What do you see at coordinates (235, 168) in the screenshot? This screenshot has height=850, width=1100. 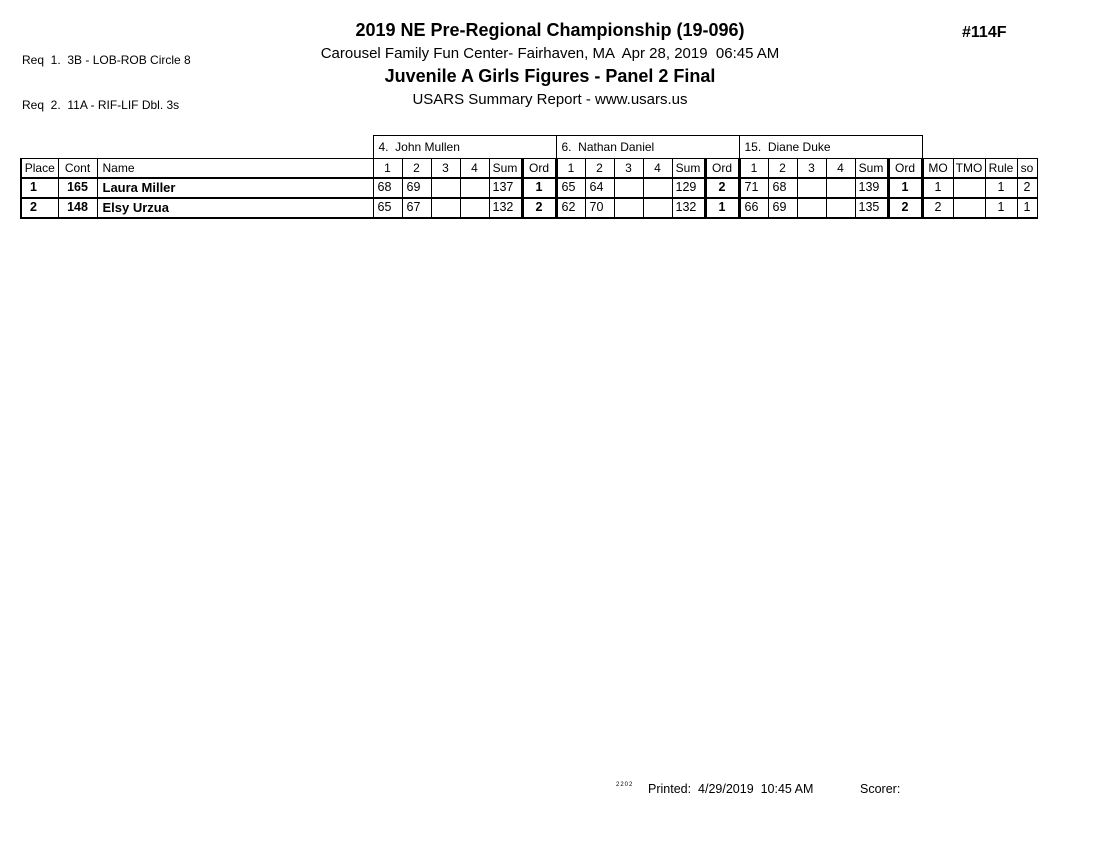 I see `col-header-name: Name` at bounding box center [235, 168].